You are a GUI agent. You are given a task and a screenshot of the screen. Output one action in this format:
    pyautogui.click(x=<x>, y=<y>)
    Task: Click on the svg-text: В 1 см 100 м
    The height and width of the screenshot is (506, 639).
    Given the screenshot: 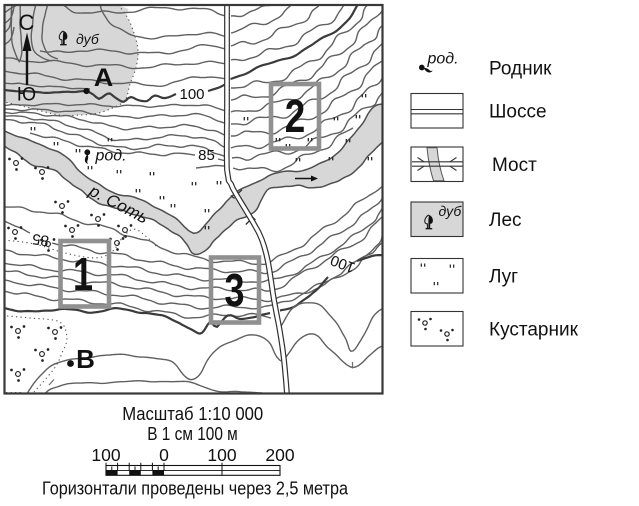 What is the action you would take?
    pyautogui.click(x=192, y=433)
    